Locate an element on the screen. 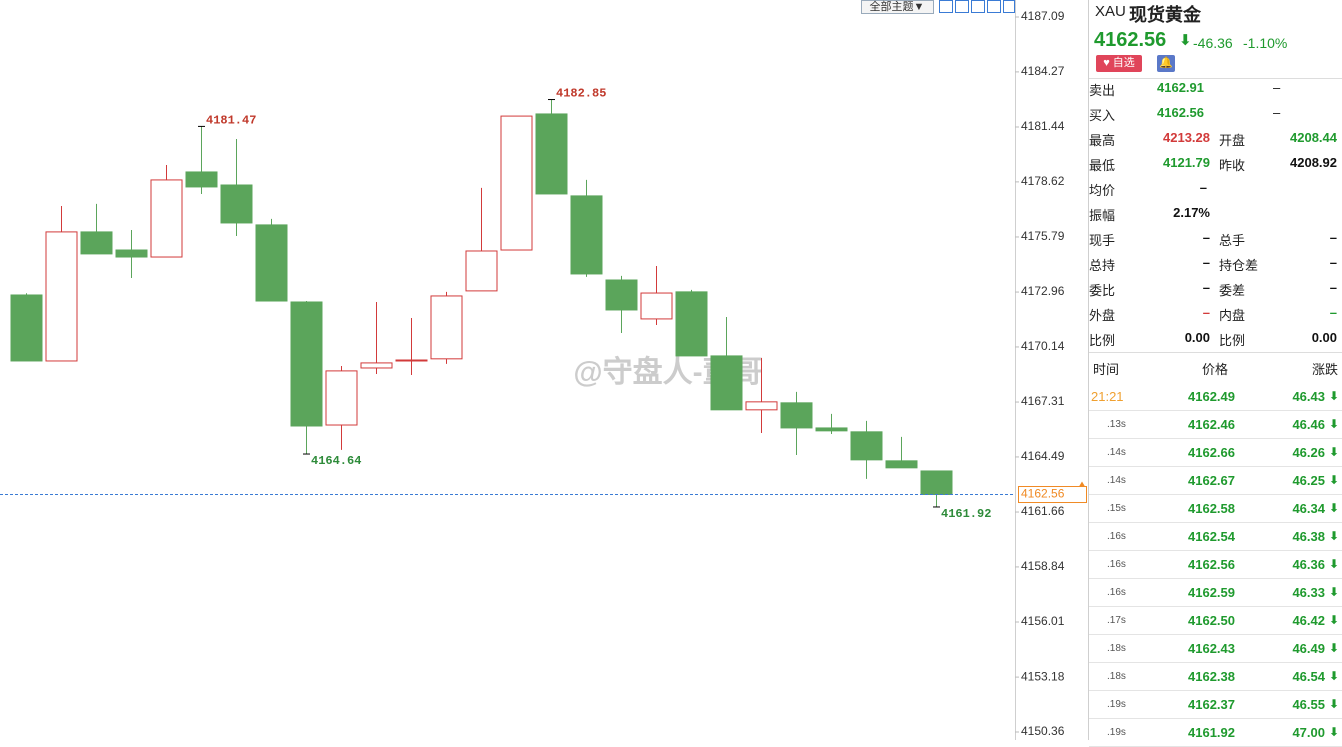  favorite-label: 自选 is located at coordinates (1123, 63).